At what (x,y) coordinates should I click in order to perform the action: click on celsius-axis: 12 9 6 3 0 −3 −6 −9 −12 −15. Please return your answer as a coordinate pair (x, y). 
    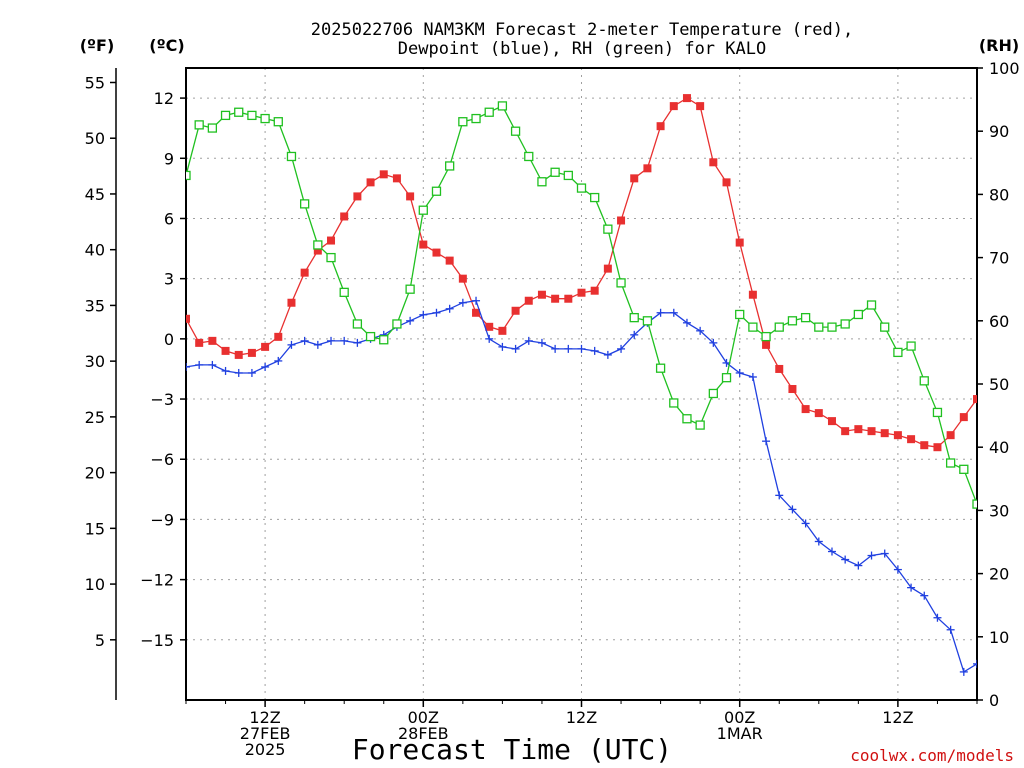
    Looking at the image, I should click on (163, 369).